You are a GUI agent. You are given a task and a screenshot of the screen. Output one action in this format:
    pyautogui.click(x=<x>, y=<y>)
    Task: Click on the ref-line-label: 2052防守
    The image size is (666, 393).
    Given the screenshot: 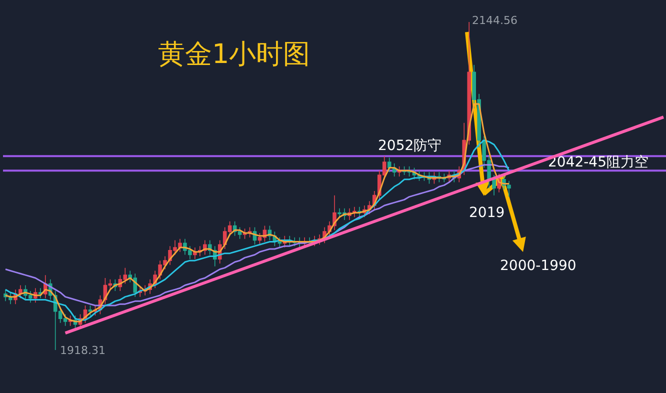 What is the action you would take?
    pyautogui.click(x=410, y=146)
    